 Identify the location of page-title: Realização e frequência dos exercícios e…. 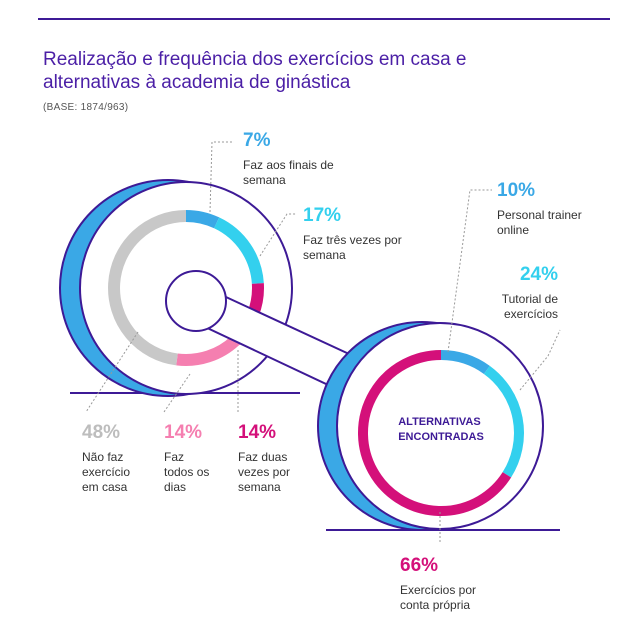
(255, 71).